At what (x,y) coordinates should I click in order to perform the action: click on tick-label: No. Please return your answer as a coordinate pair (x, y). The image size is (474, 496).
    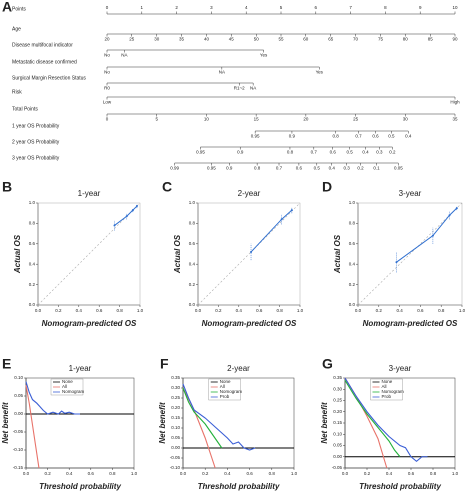
    Looking at the image, I should click on (107, 72).